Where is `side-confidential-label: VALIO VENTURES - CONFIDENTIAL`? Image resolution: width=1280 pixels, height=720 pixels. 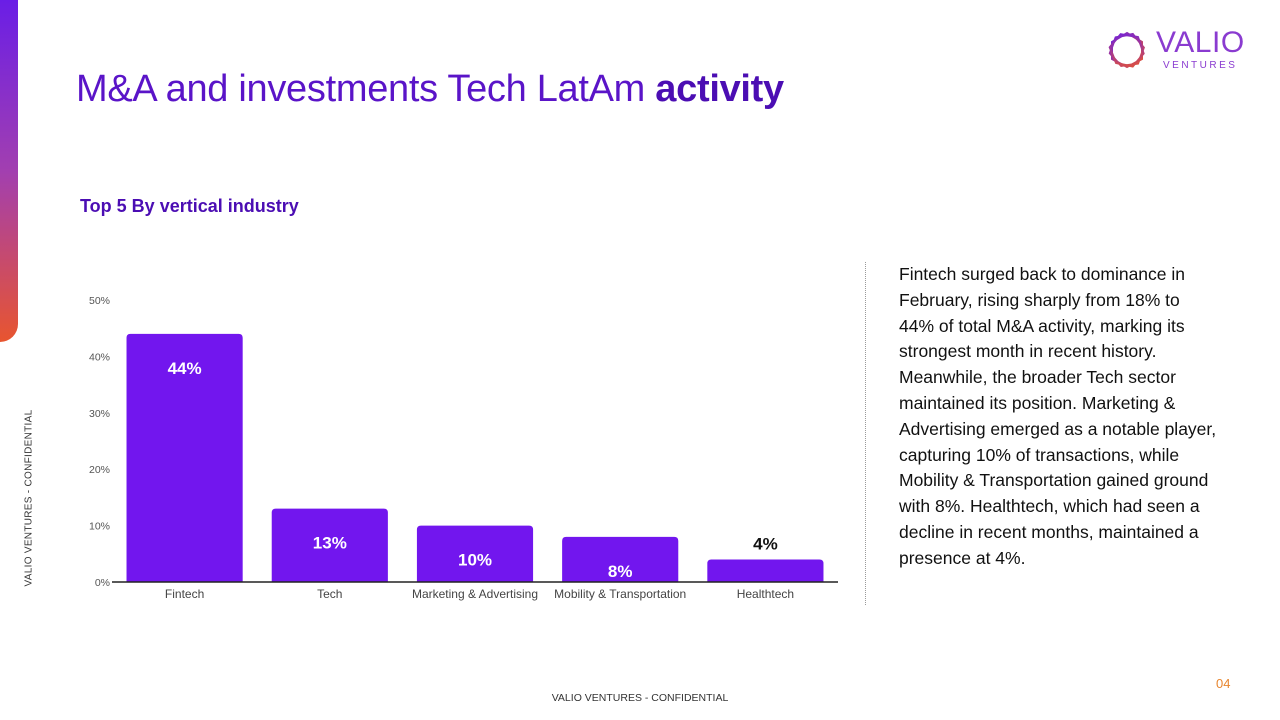 side-confidential-label: VALIO VENTURES - CONFIDENTIAL is located at coordinates (29, 498).